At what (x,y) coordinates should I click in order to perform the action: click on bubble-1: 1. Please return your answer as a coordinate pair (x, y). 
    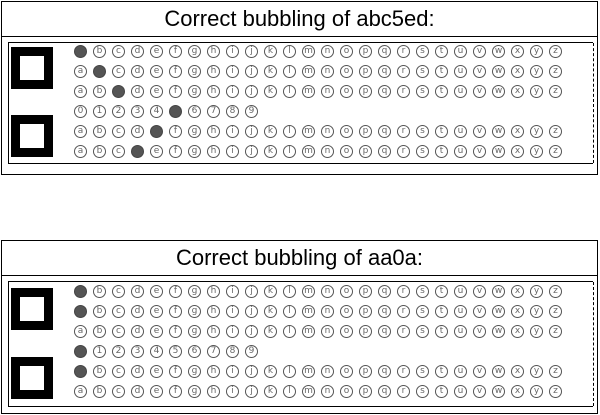
    Looking at the image, I should click on (99, 351).